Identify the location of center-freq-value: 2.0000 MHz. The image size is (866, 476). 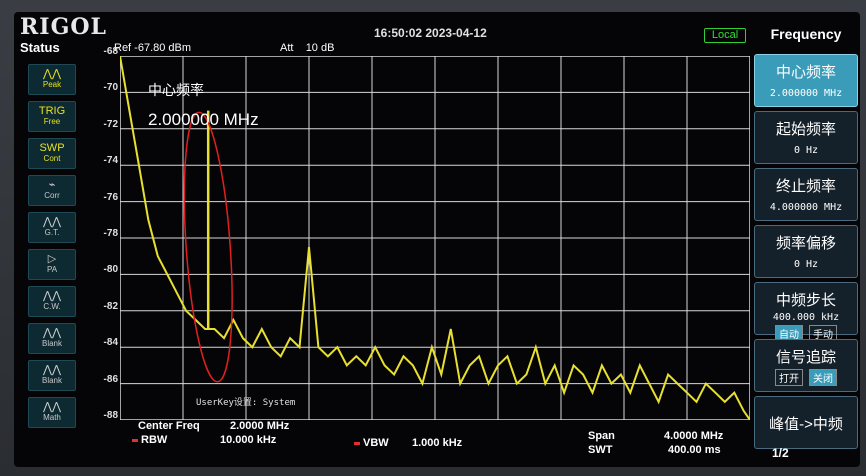
(260, 426).